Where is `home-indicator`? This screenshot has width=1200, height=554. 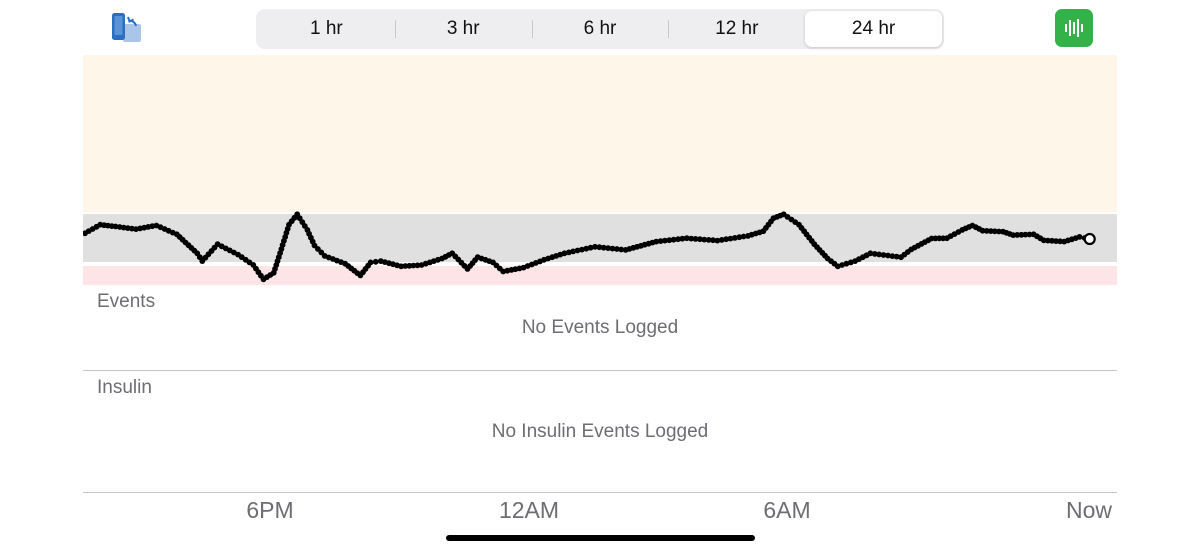
home-indicator is located at coordinates (600, 538).